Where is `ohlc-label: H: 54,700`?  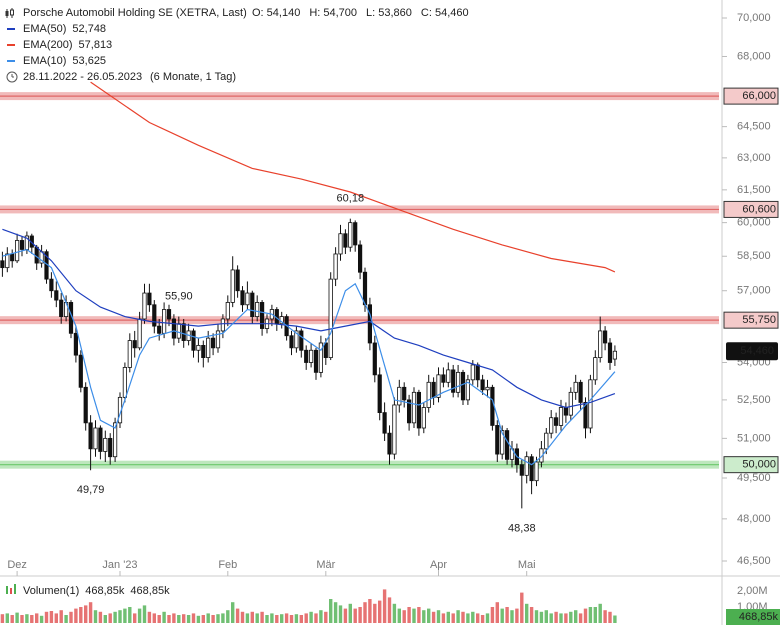
ohlc-label: H: 54,700 is located at coordinates (333, 13).